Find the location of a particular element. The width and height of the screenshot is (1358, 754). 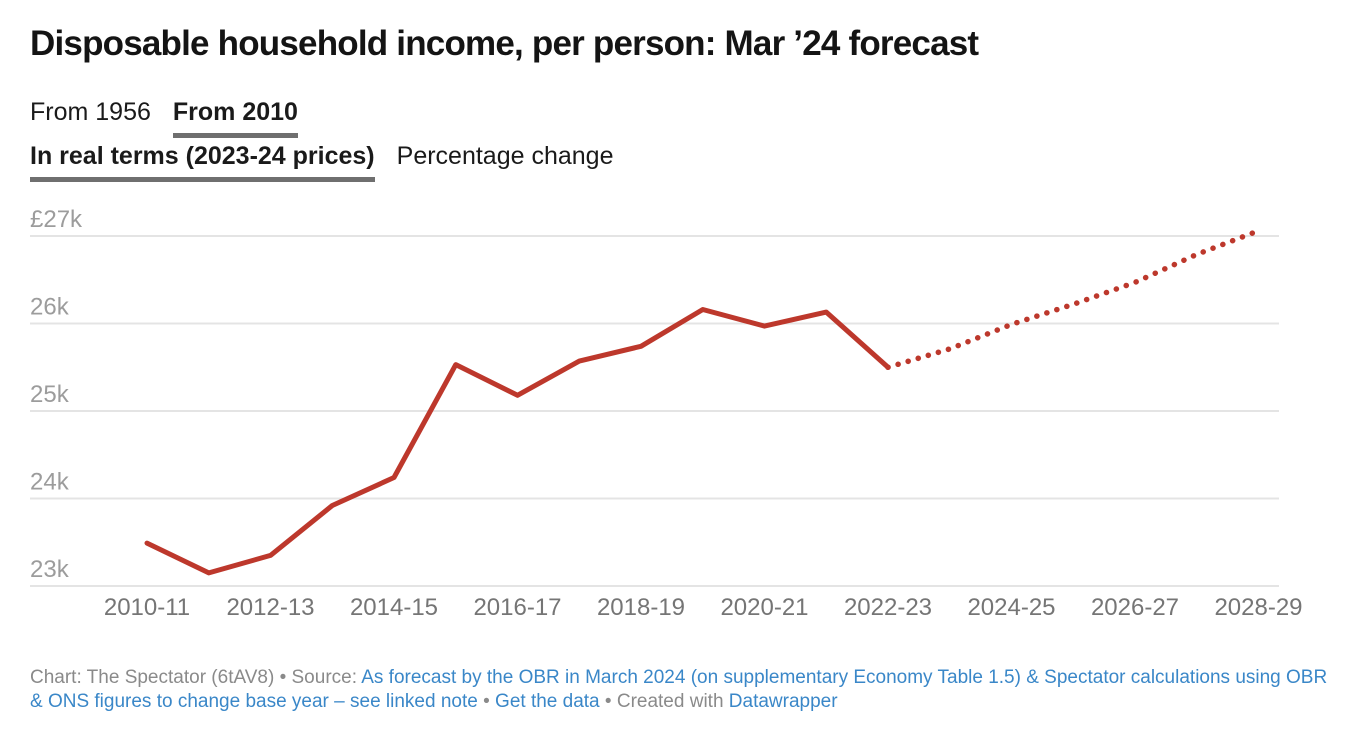

footer-get-data-link: Get the data is located at coordinates (547, 701).